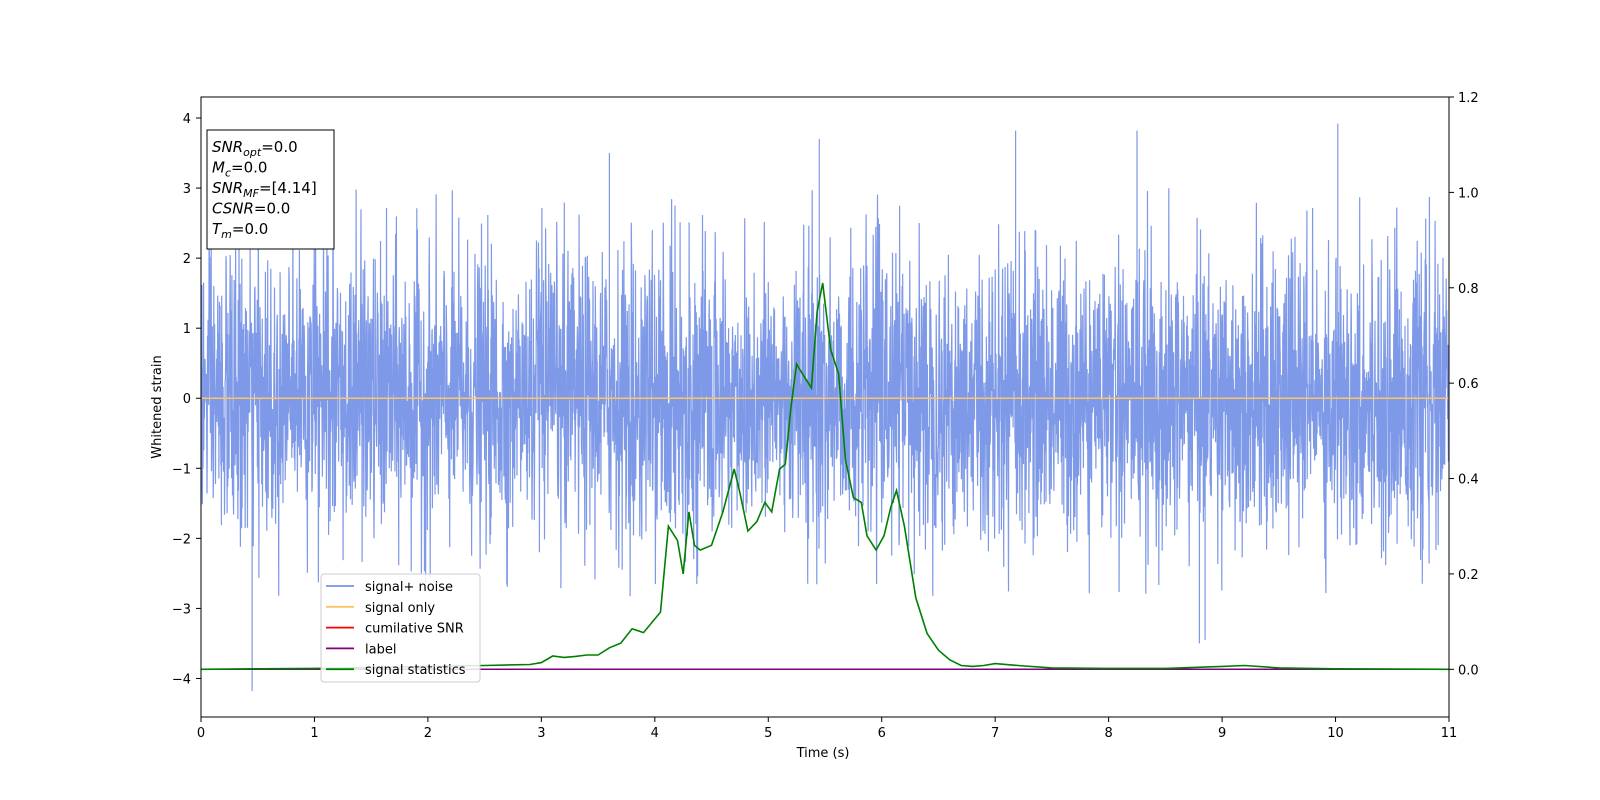 Image resolution: width=1600 pixels, height=800 pixels. What do you see at coordinates (181, 679) in the screenshot?
I see `y-left-tick-label: −4` at bounding box center [181, 679].